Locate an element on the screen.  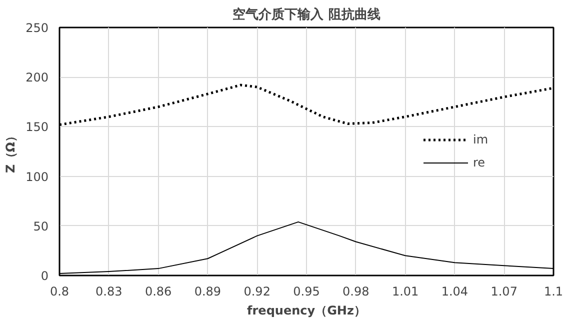
y-tick-label: 200 is located at coordinates (37, 77).